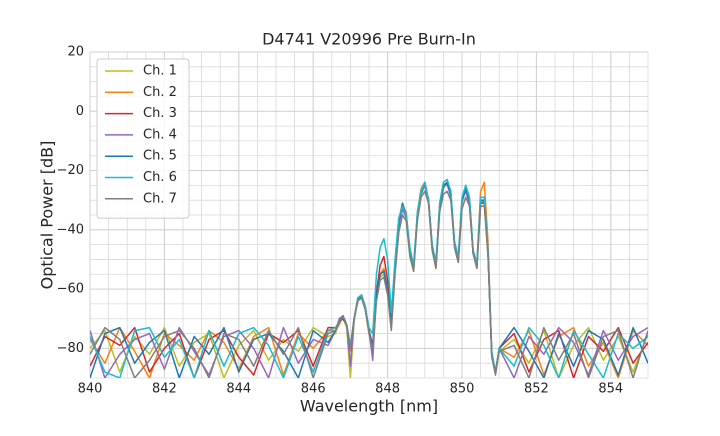 This screenshot has height=436, width=720. Describe the element at coordinates (536, 389) in the screenshot. I see `x-tick-label: 852` at that location.